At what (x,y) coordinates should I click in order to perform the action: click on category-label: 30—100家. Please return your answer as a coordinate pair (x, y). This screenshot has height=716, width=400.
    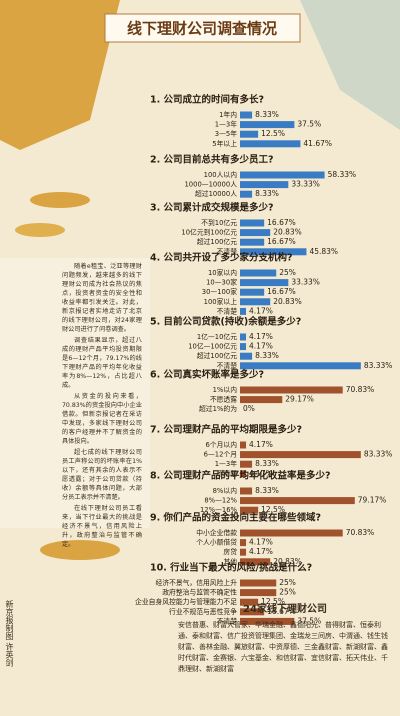
    Looking at the image, I should click on (219, 291).